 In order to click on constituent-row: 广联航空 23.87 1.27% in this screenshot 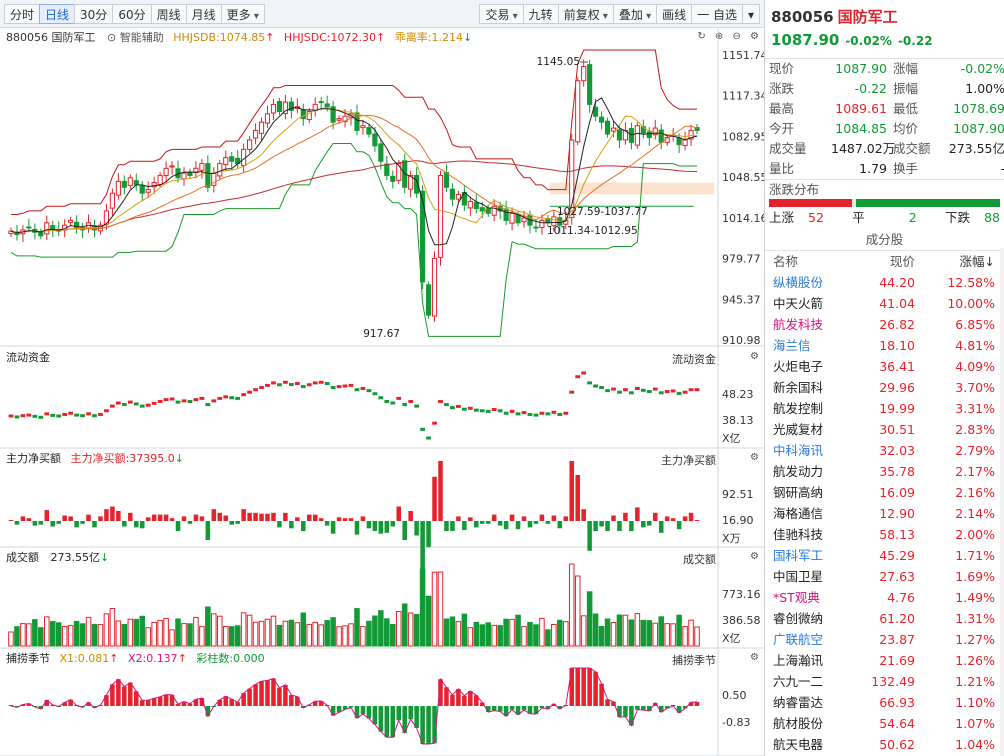, I will do `click(884, 639)`.